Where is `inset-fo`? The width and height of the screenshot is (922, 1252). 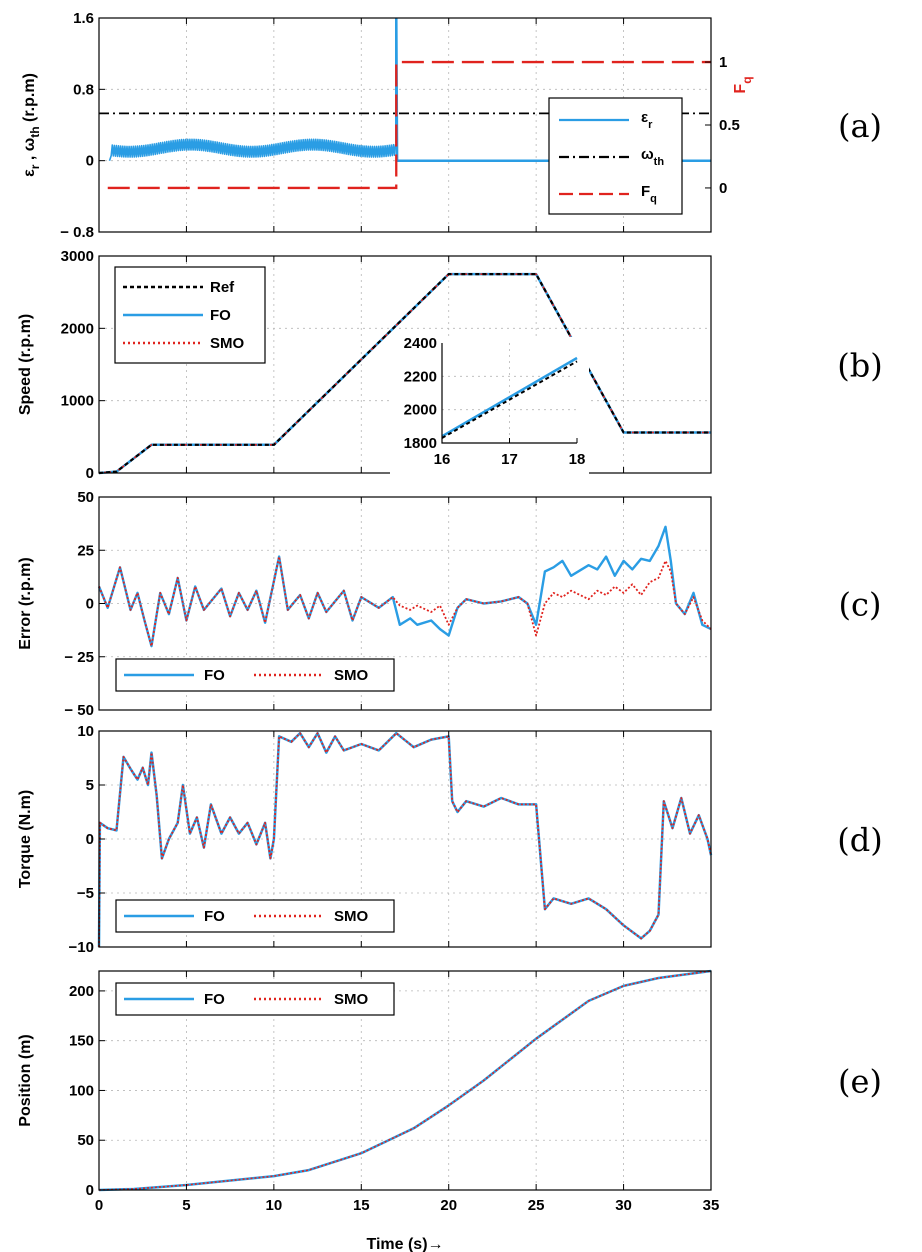 inset-fo is located at coordinates (509, 397).